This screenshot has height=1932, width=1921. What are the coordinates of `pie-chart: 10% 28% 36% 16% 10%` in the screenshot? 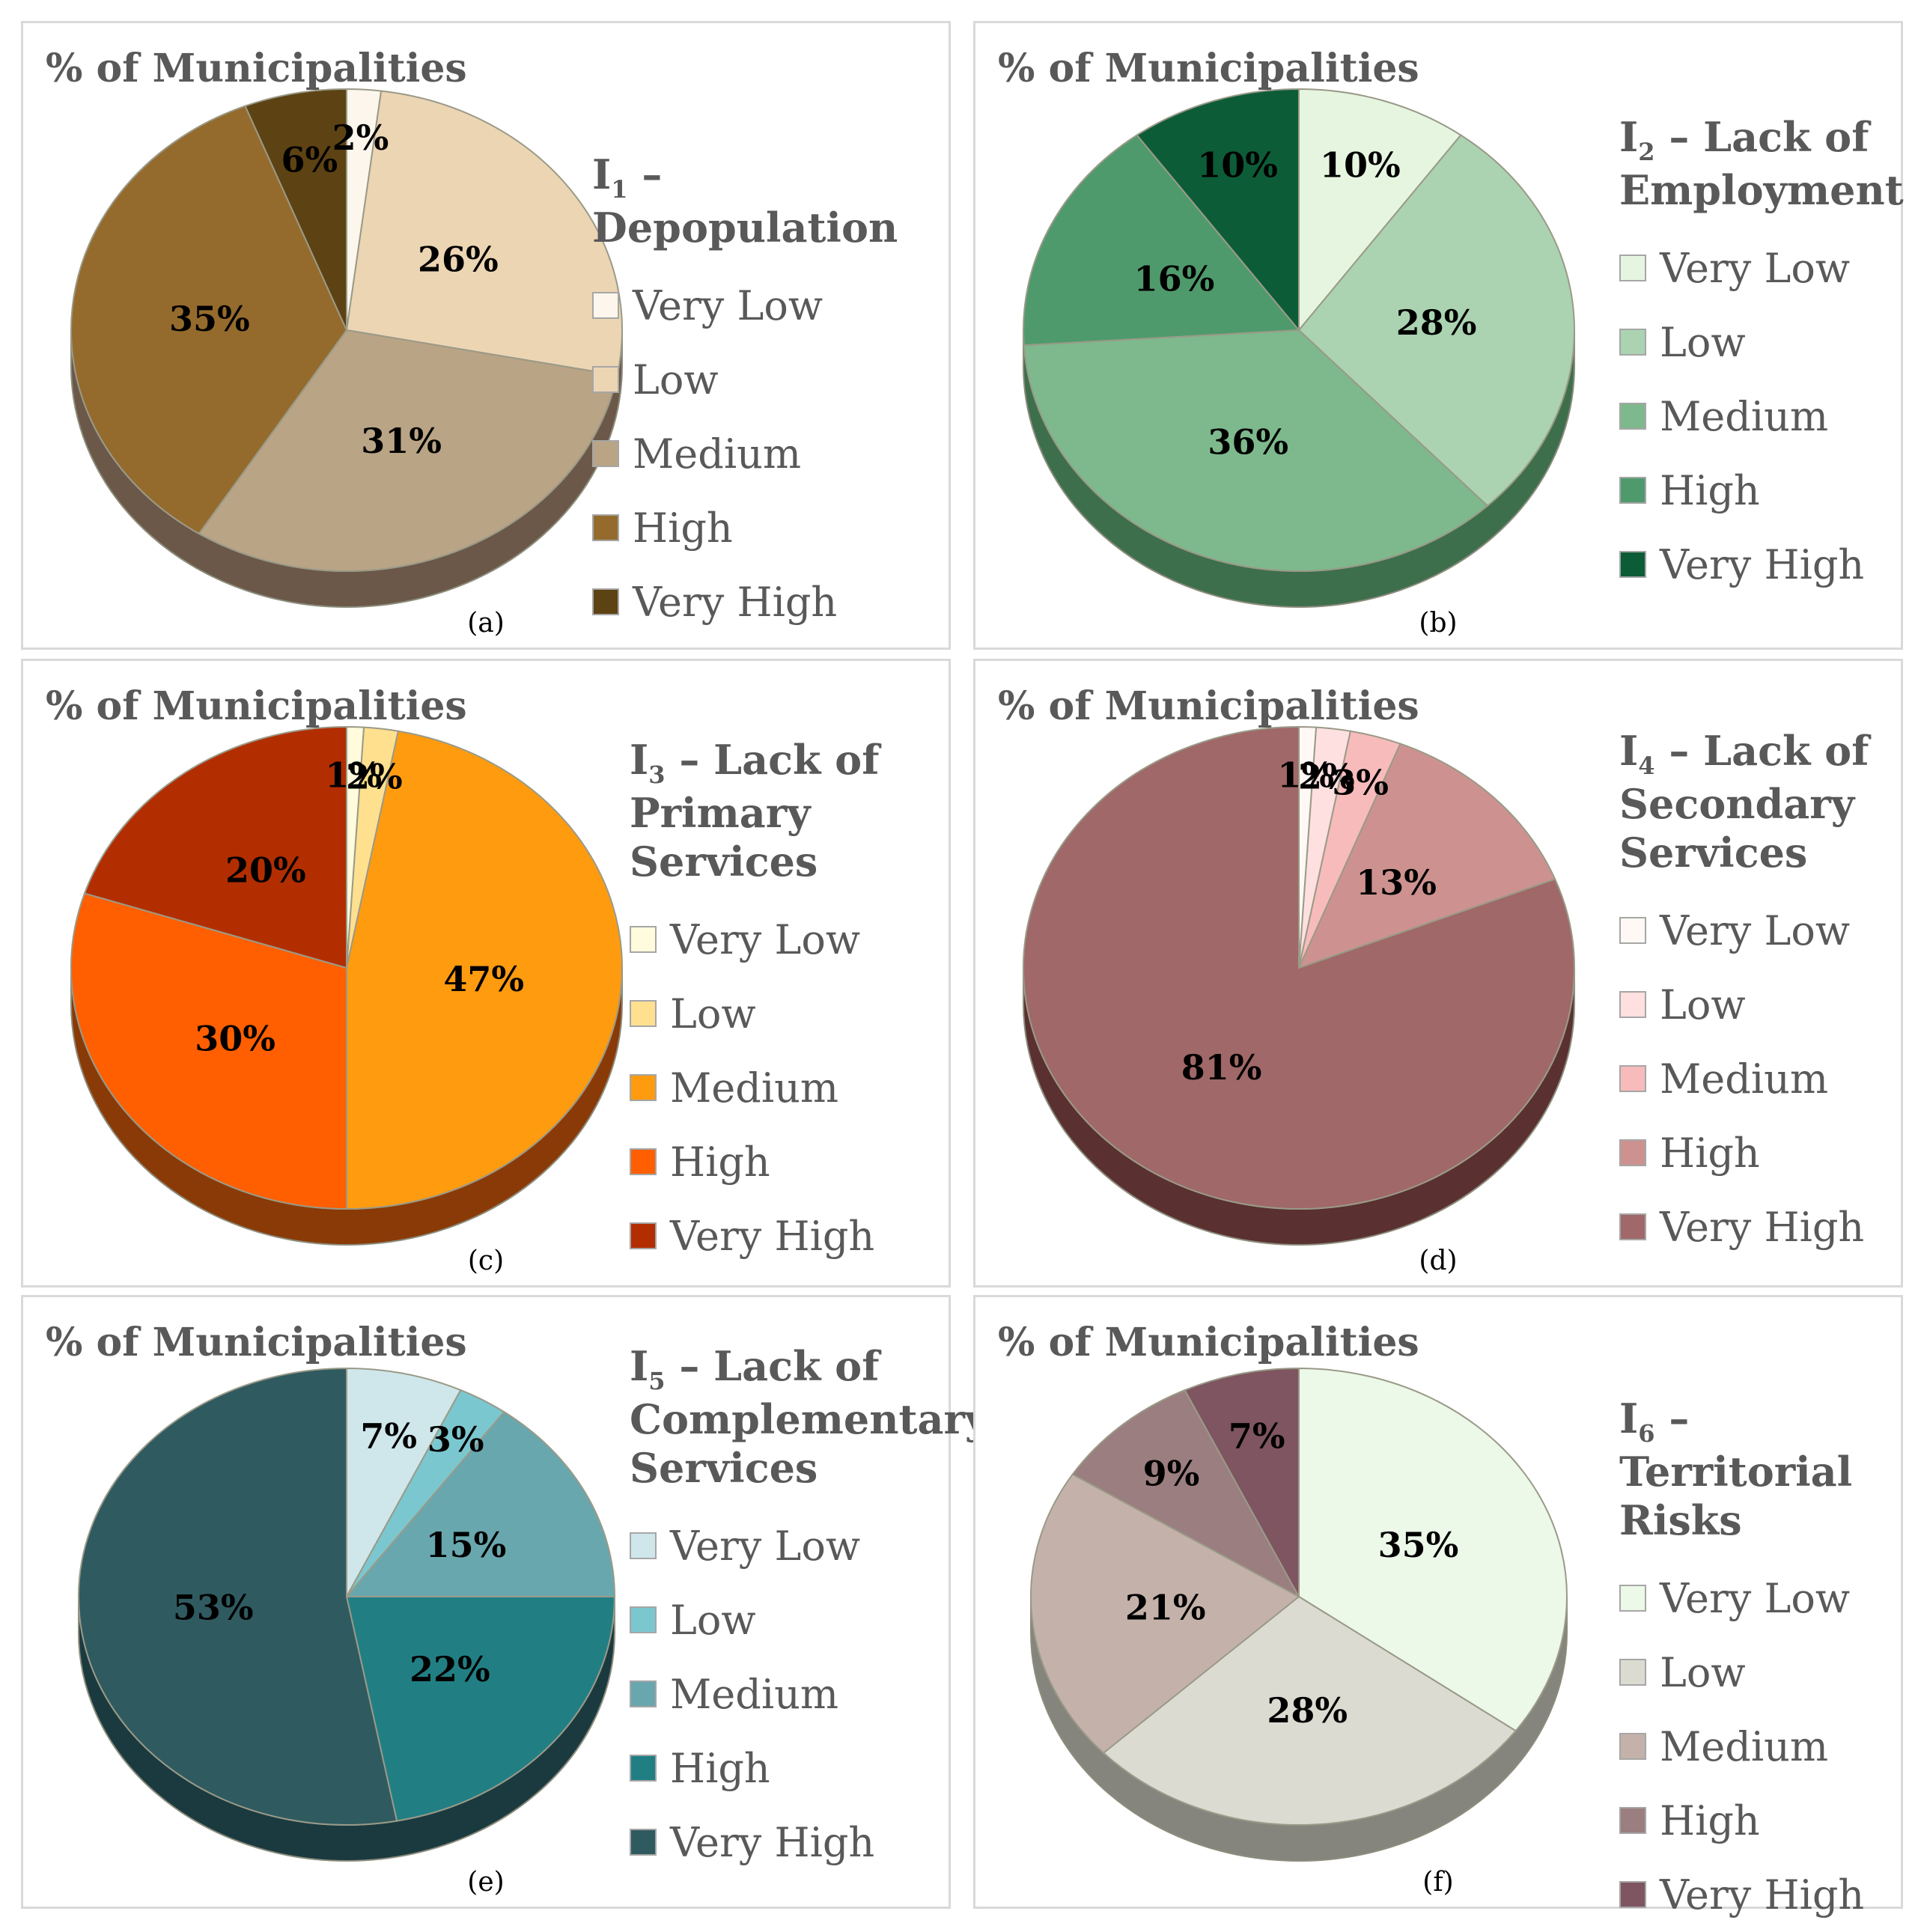 It's located at (1299, 348).